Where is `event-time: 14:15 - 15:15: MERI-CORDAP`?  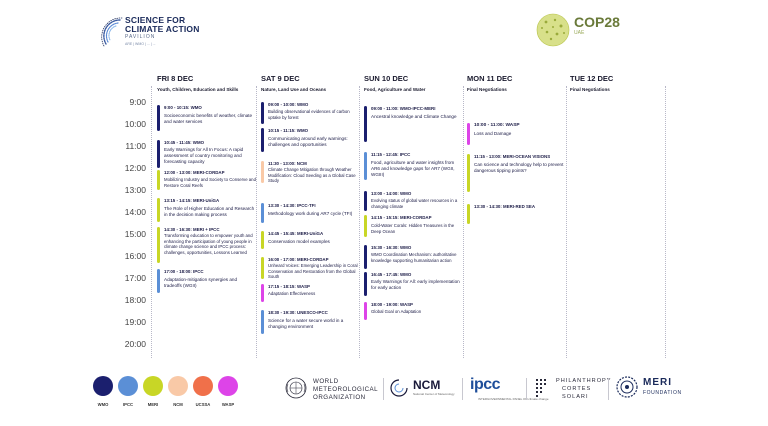 event-time: 14:15 - 15:15: MERI-CORDAP is located at coordinates (401, 217).